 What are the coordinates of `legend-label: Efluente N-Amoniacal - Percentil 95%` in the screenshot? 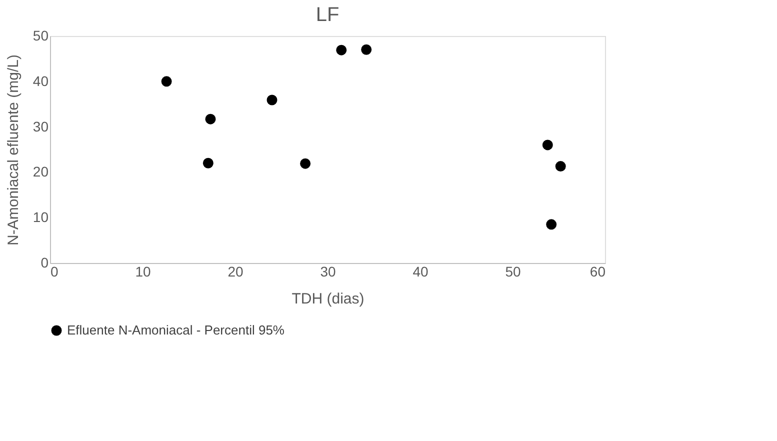 It's located at (176, 330).